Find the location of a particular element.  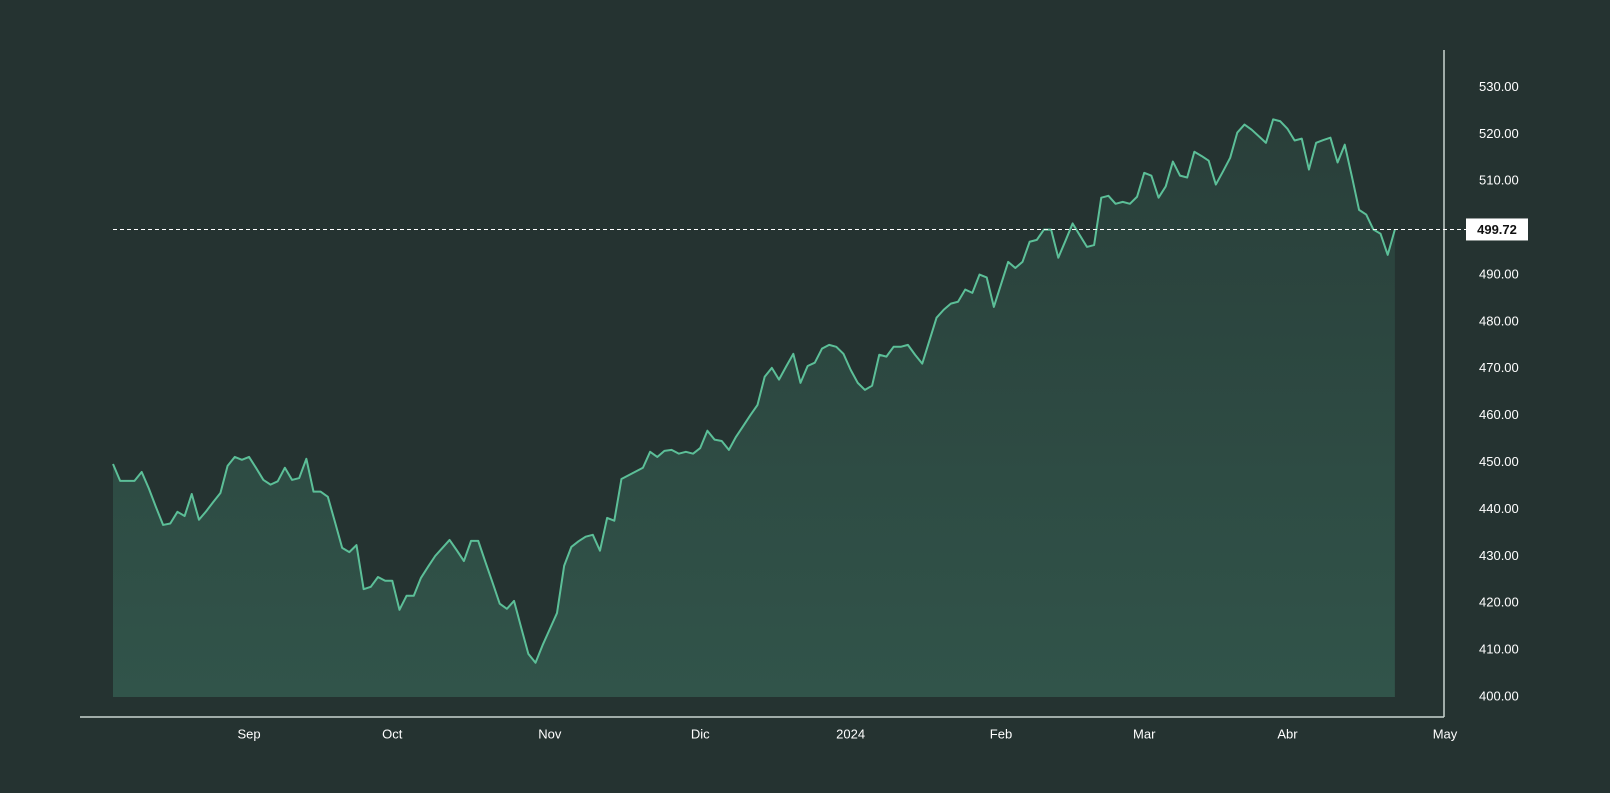

y-tick-label: 520.00 is located at coordinates (1499, 133).